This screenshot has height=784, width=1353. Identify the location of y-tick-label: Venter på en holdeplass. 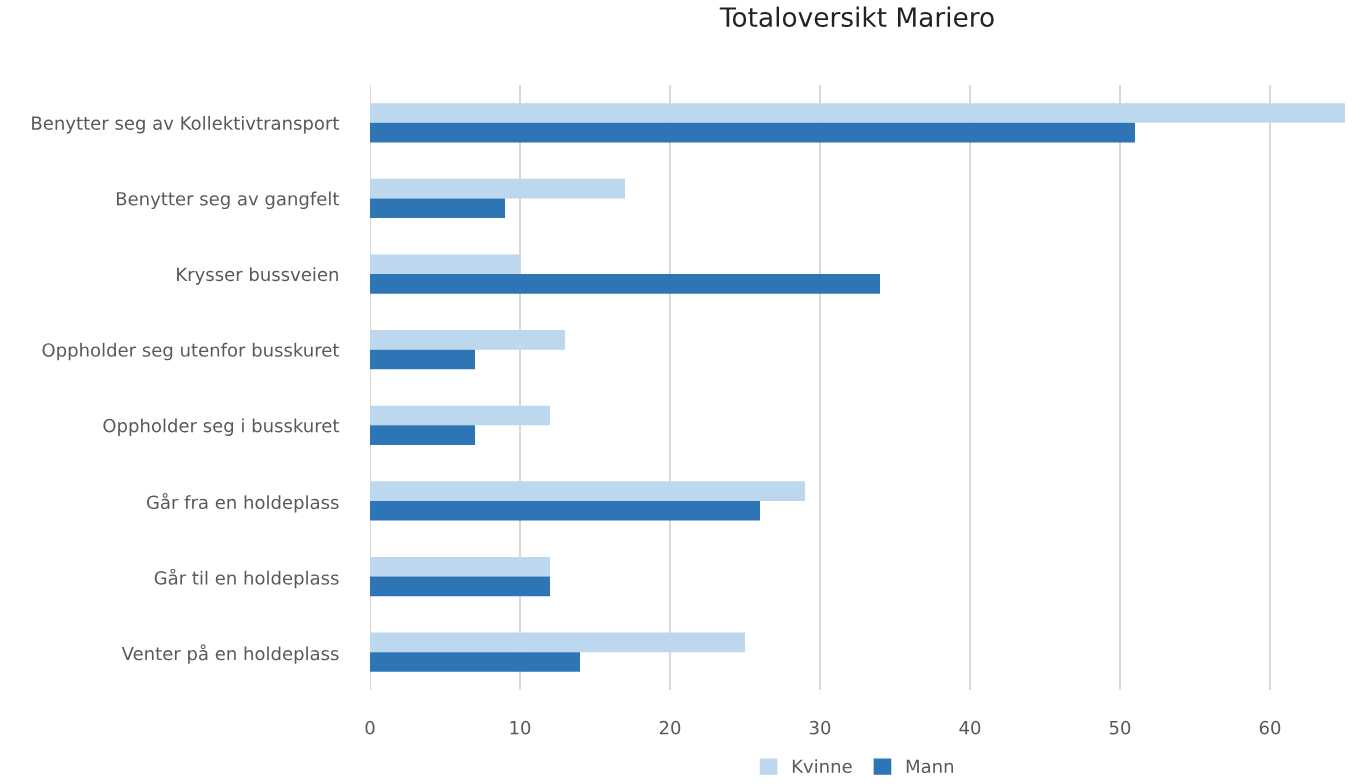
(230, 654).